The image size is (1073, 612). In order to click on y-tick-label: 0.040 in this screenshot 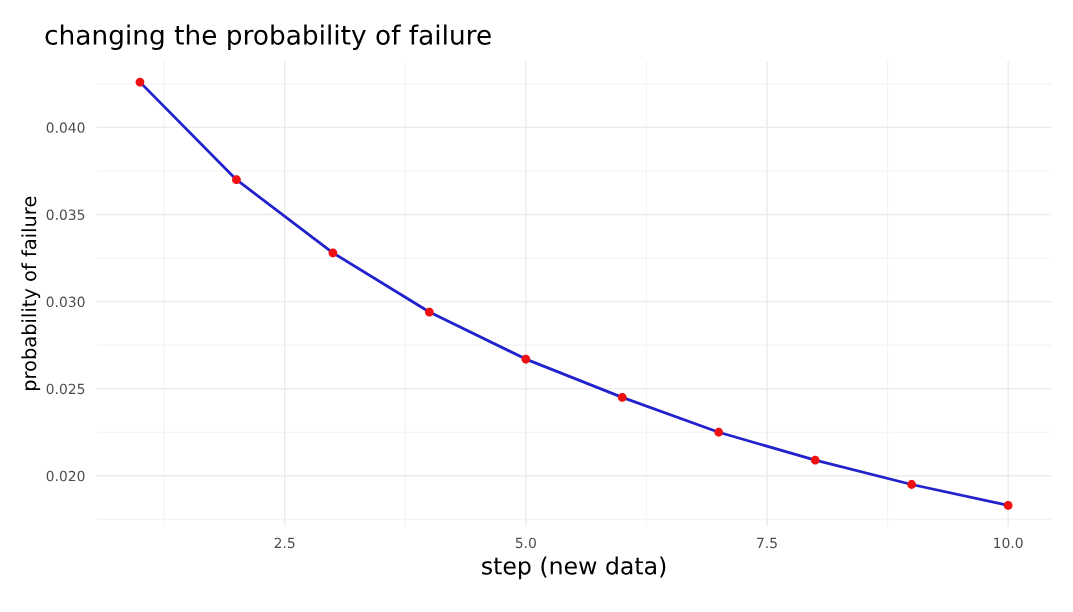, I will do `click(65, 127)`.